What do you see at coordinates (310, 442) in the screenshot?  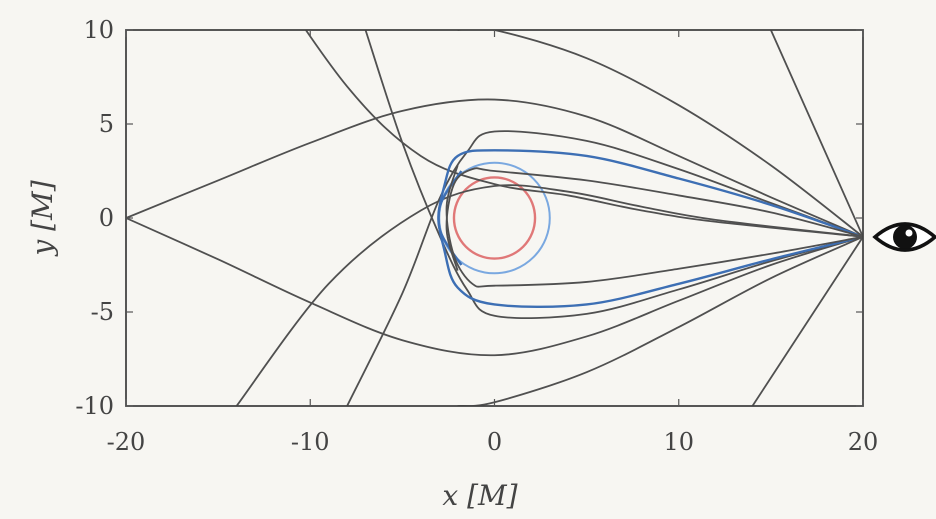 I see `x-tick-label: -10` at bounding box center [310, 442].